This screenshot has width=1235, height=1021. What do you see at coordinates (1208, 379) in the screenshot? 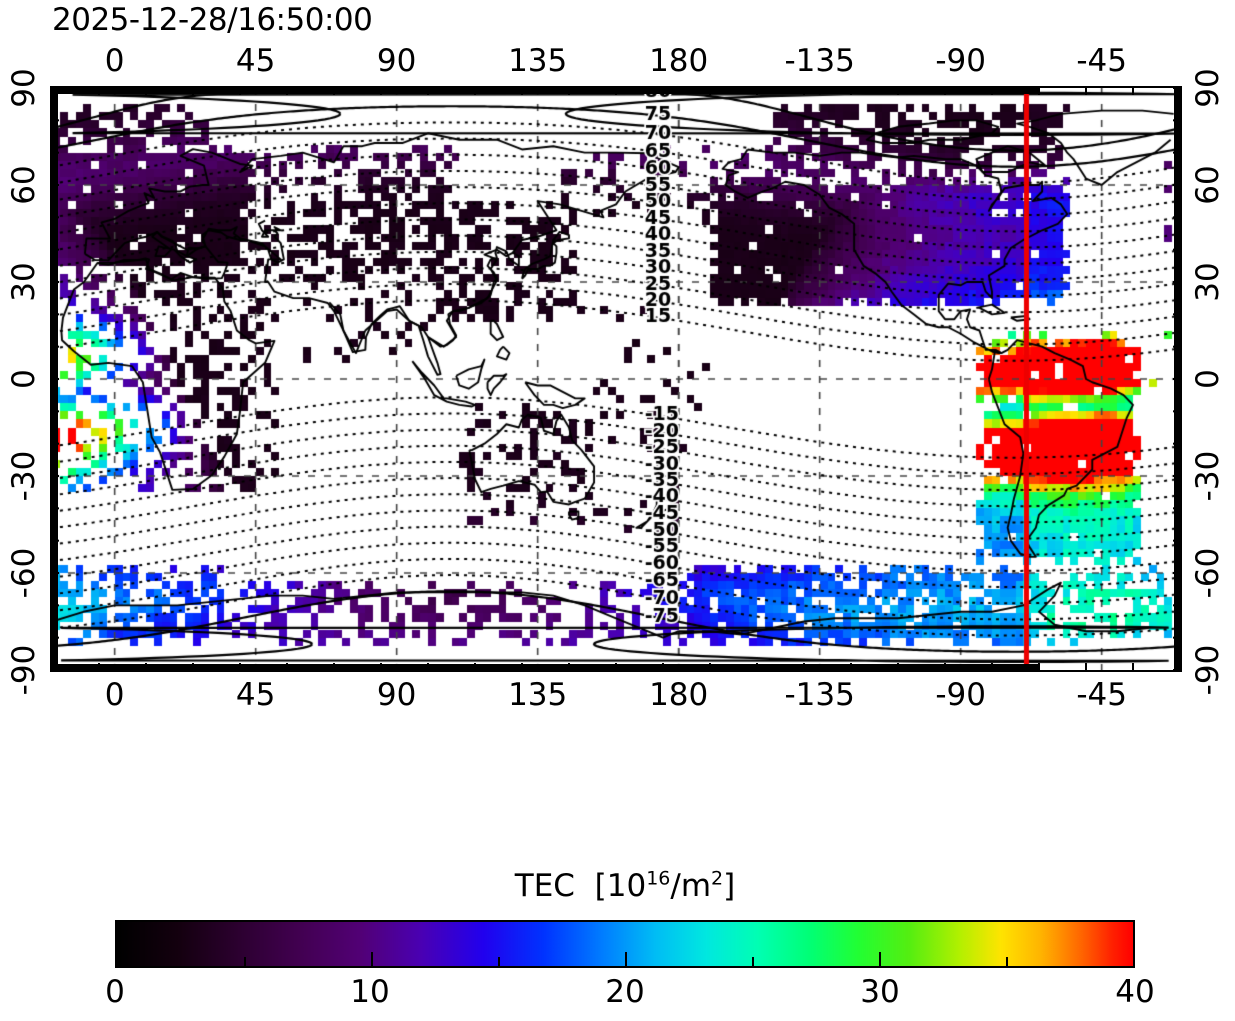
I see `y-tick-right-0: 0` at bounding box center [1208, 379].